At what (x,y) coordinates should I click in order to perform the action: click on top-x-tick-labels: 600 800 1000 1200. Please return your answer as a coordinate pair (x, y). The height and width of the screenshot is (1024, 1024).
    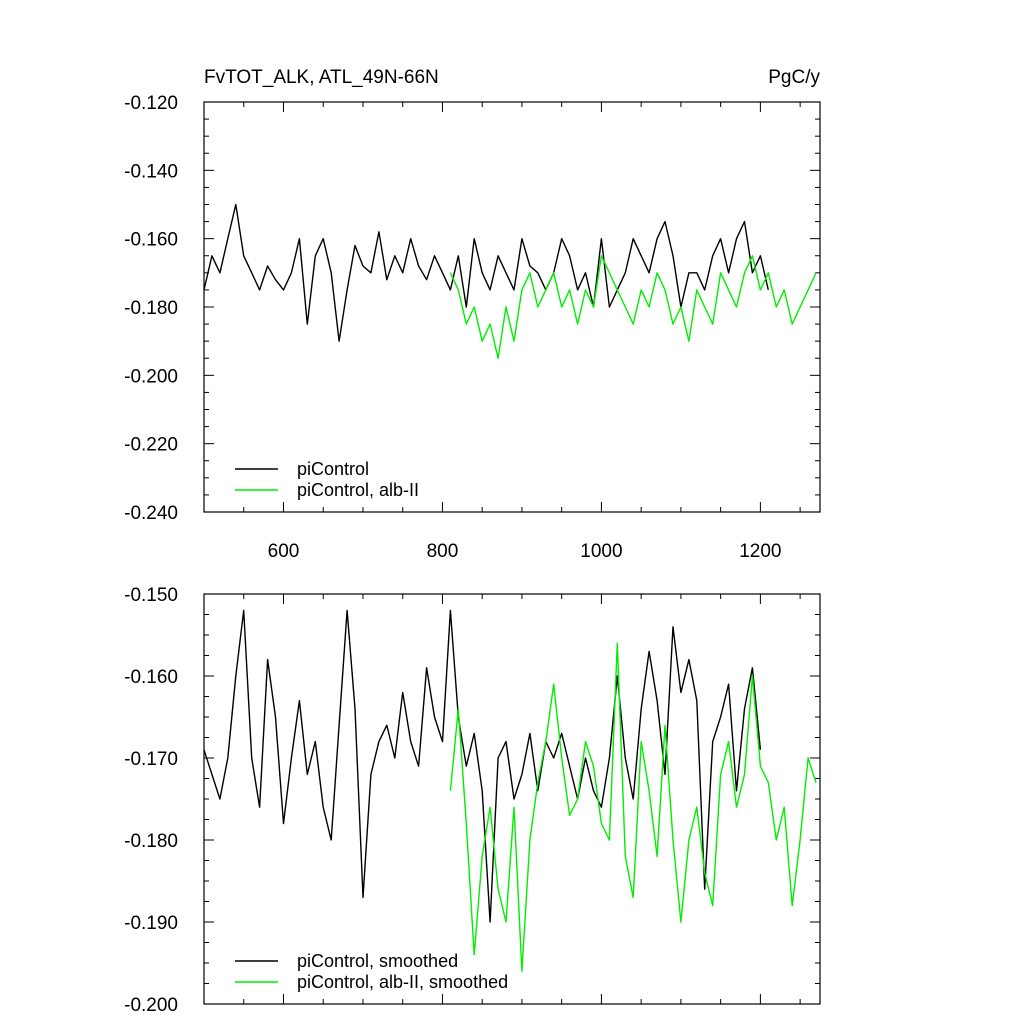
    Looking at the image, I should click on (525, 551).